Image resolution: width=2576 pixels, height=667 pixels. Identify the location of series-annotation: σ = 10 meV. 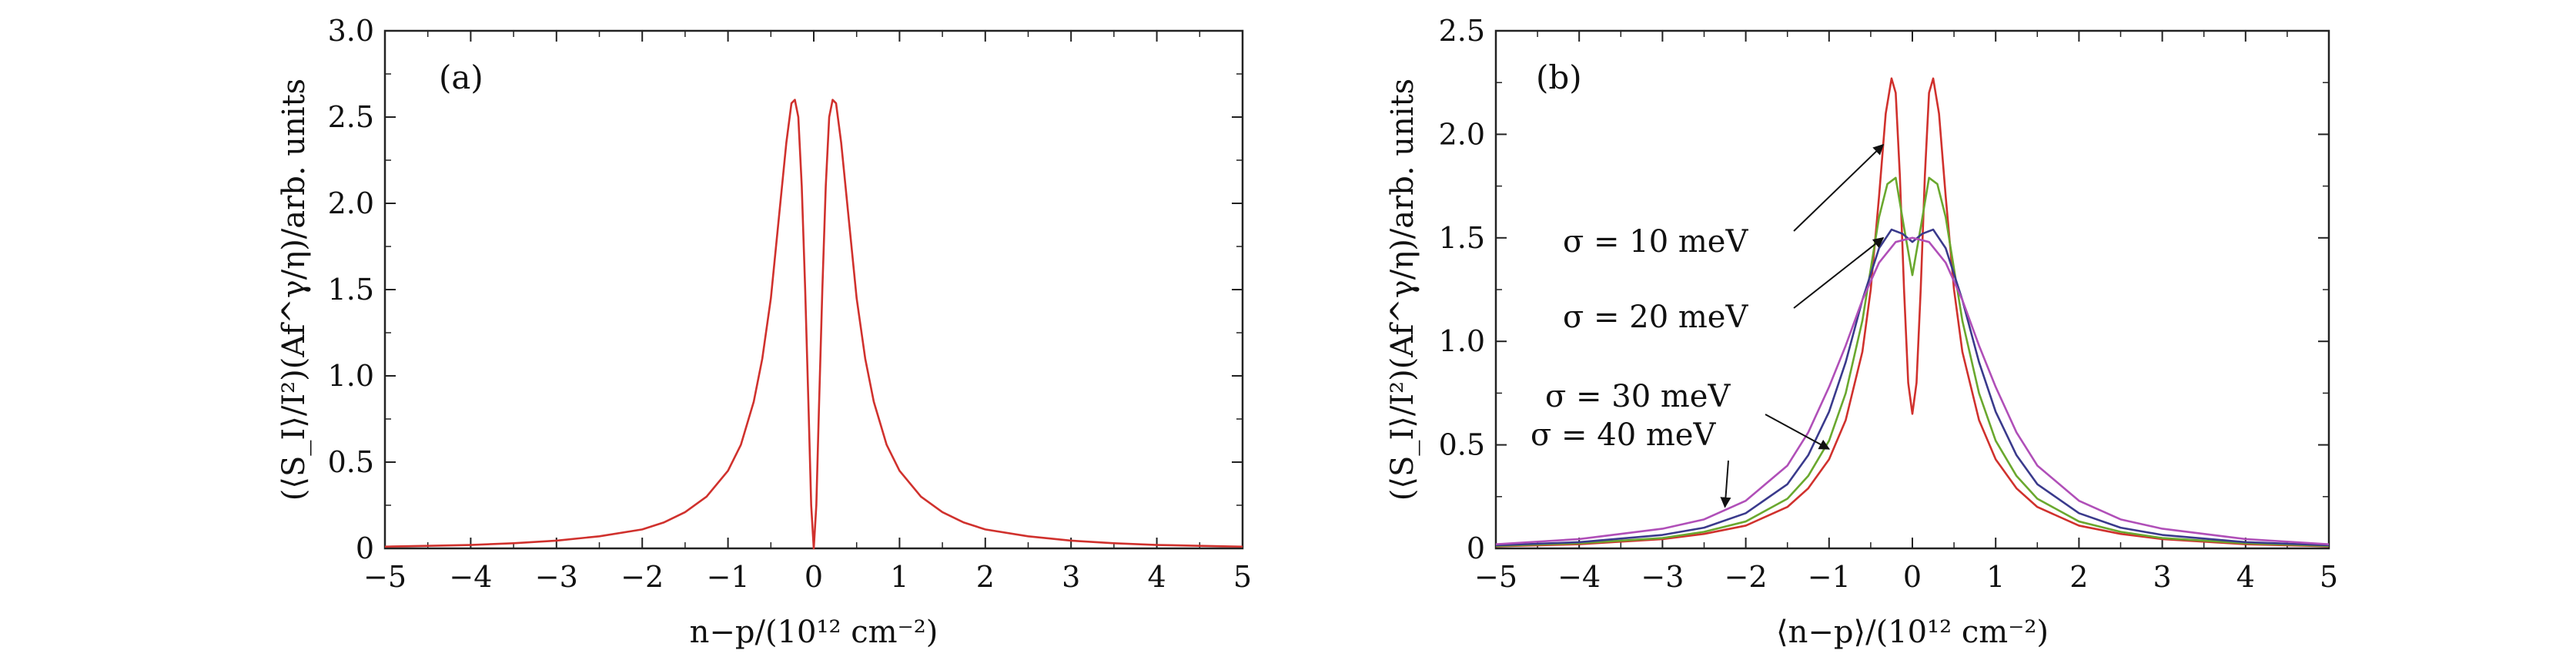
(1655, 242).